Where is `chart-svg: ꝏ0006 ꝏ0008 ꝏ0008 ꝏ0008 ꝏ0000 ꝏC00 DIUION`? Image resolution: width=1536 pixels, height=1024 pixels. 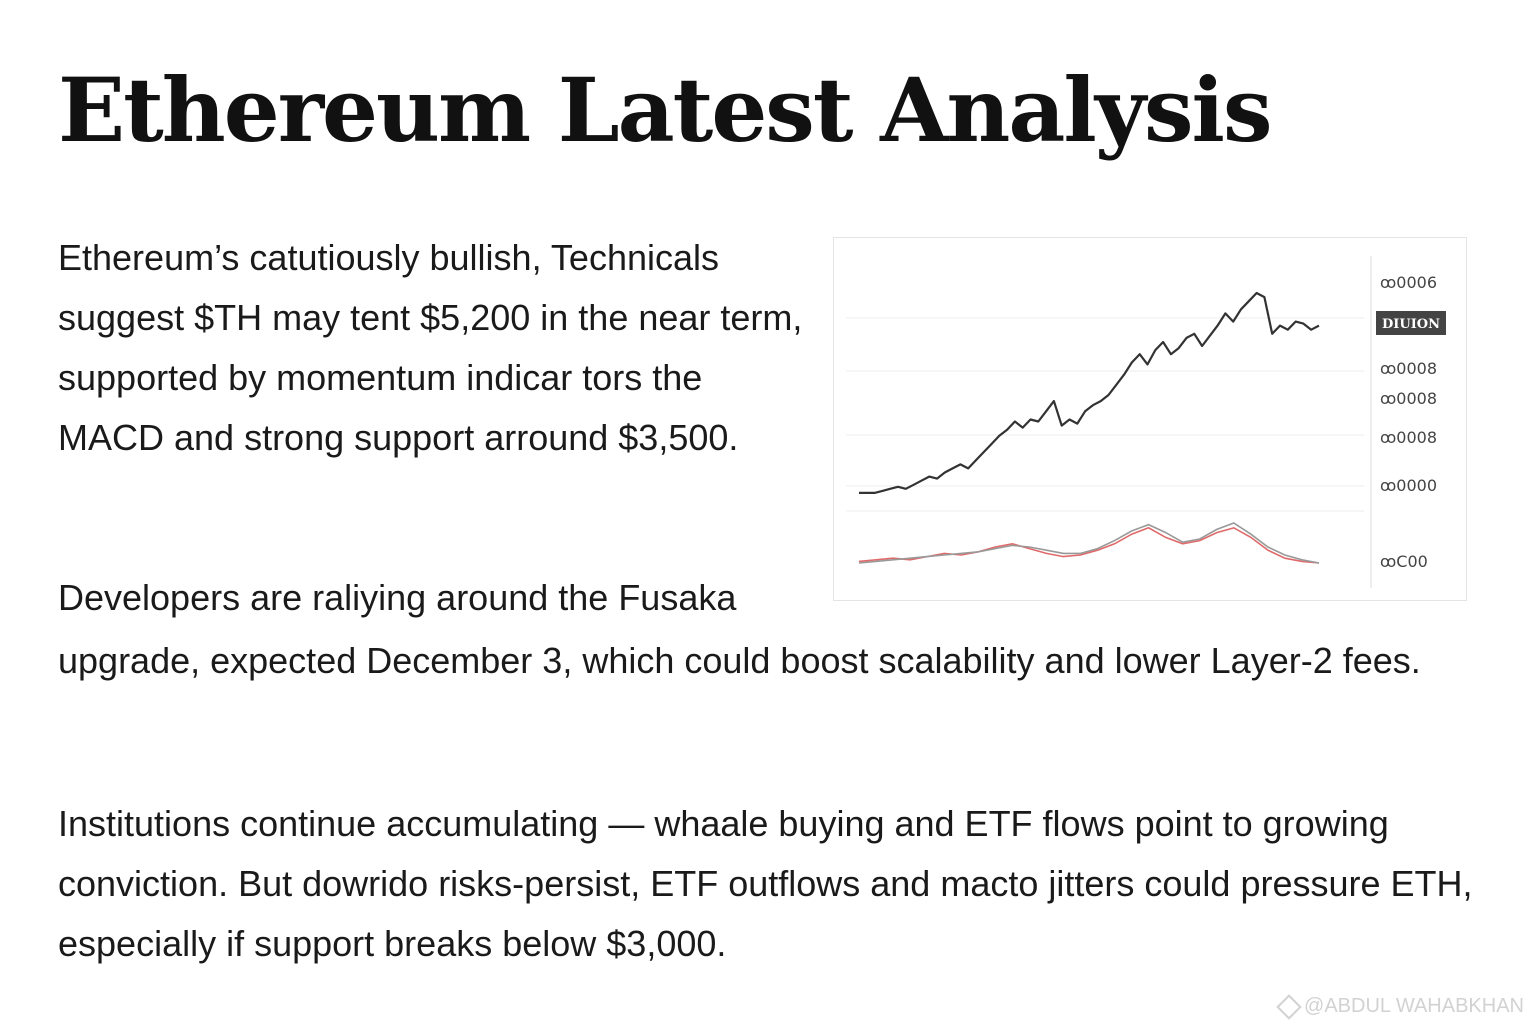
chart-svg: ꝏ0006 ꝏ0008 ꝏ0008 ꝏ0008 ꝏ0000 ꝏC00 DIUION is located at coordinates (1146, 422).